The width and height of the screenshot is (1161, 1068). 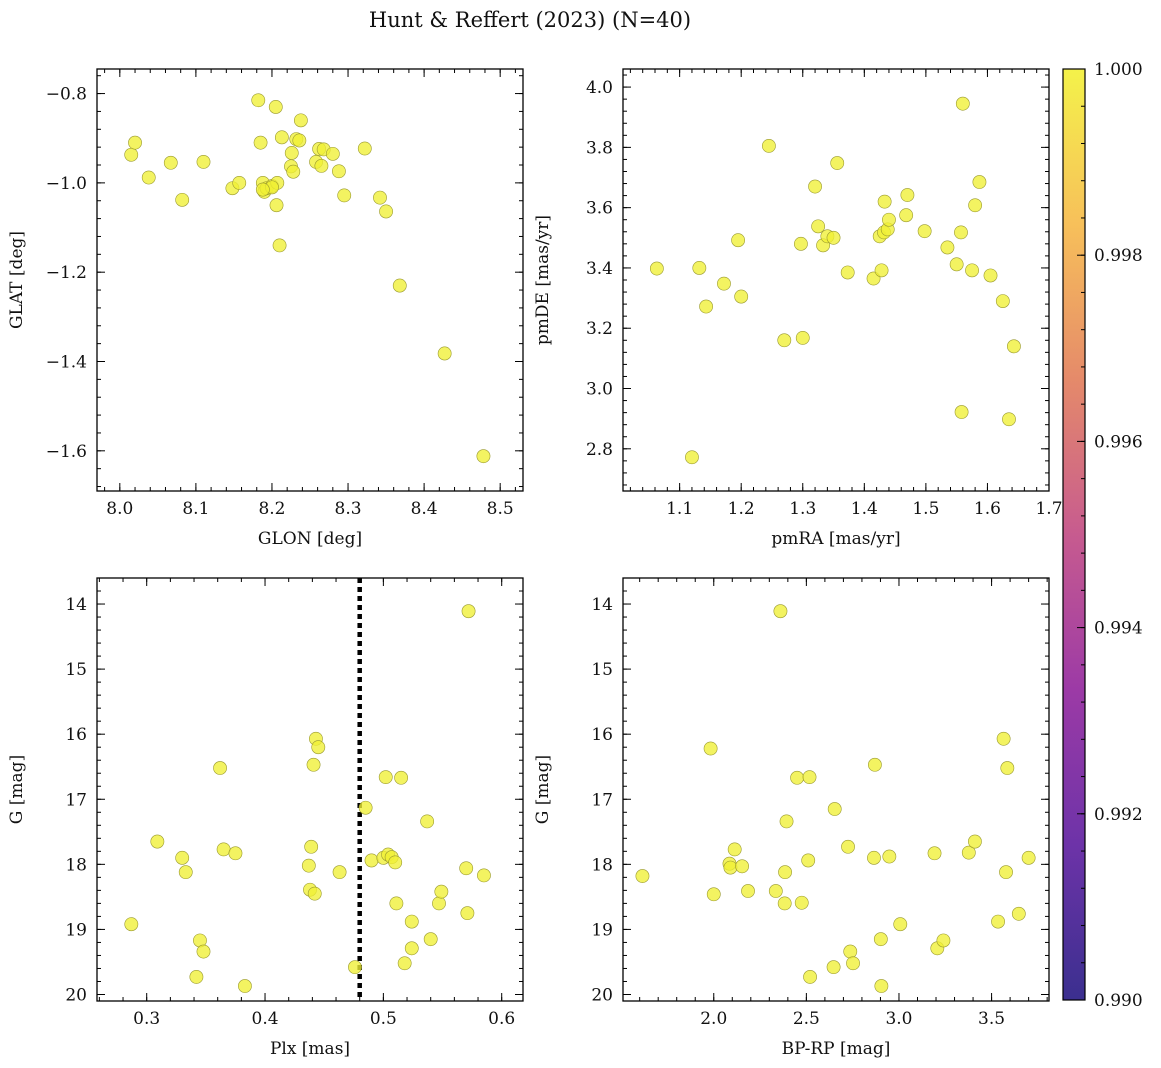 I want to click on x-tick-label: 8.5, so click(x=500, y=509).